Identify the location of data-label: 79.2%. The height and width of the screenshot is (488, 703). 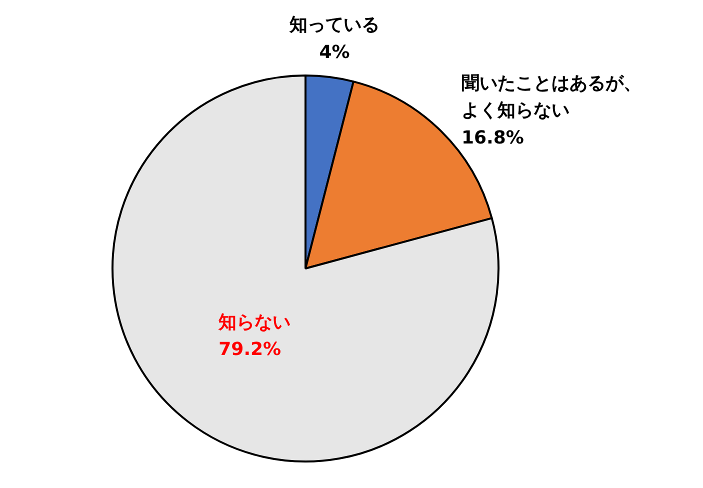
(250, 349).